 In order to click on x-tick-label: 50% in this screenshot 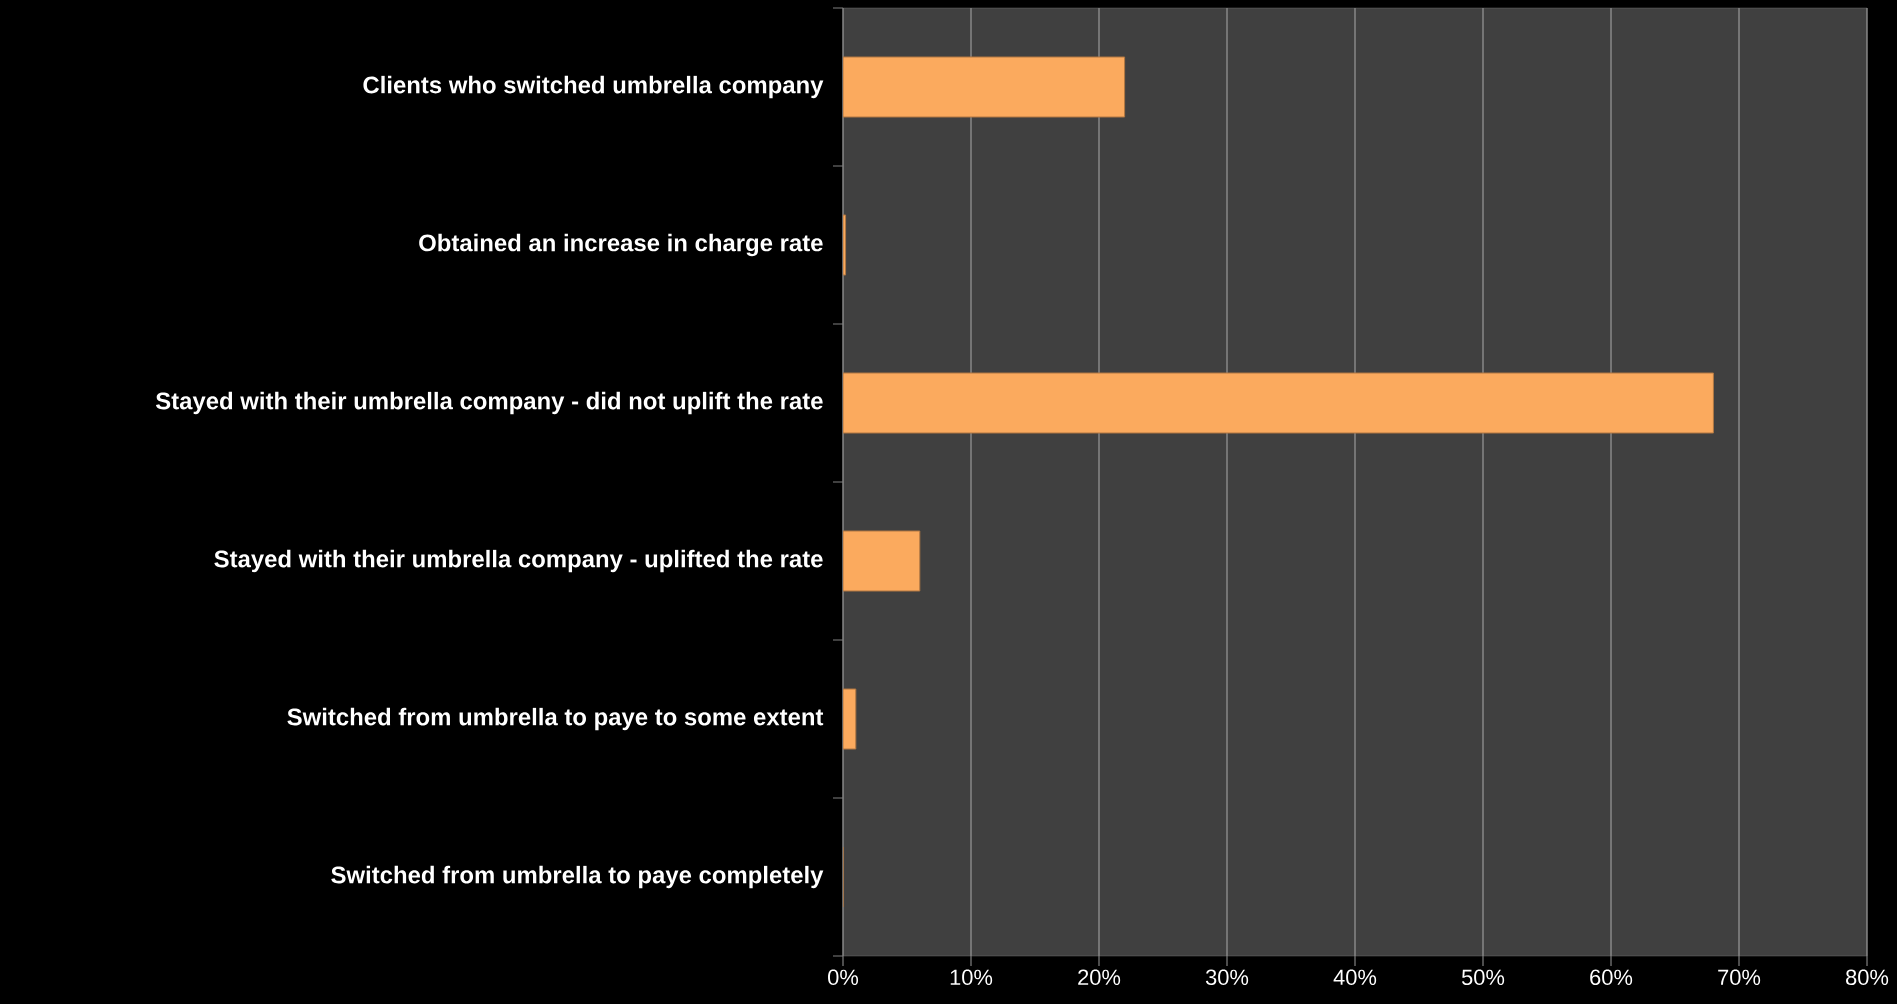, I will do `click(1483, 977)`.